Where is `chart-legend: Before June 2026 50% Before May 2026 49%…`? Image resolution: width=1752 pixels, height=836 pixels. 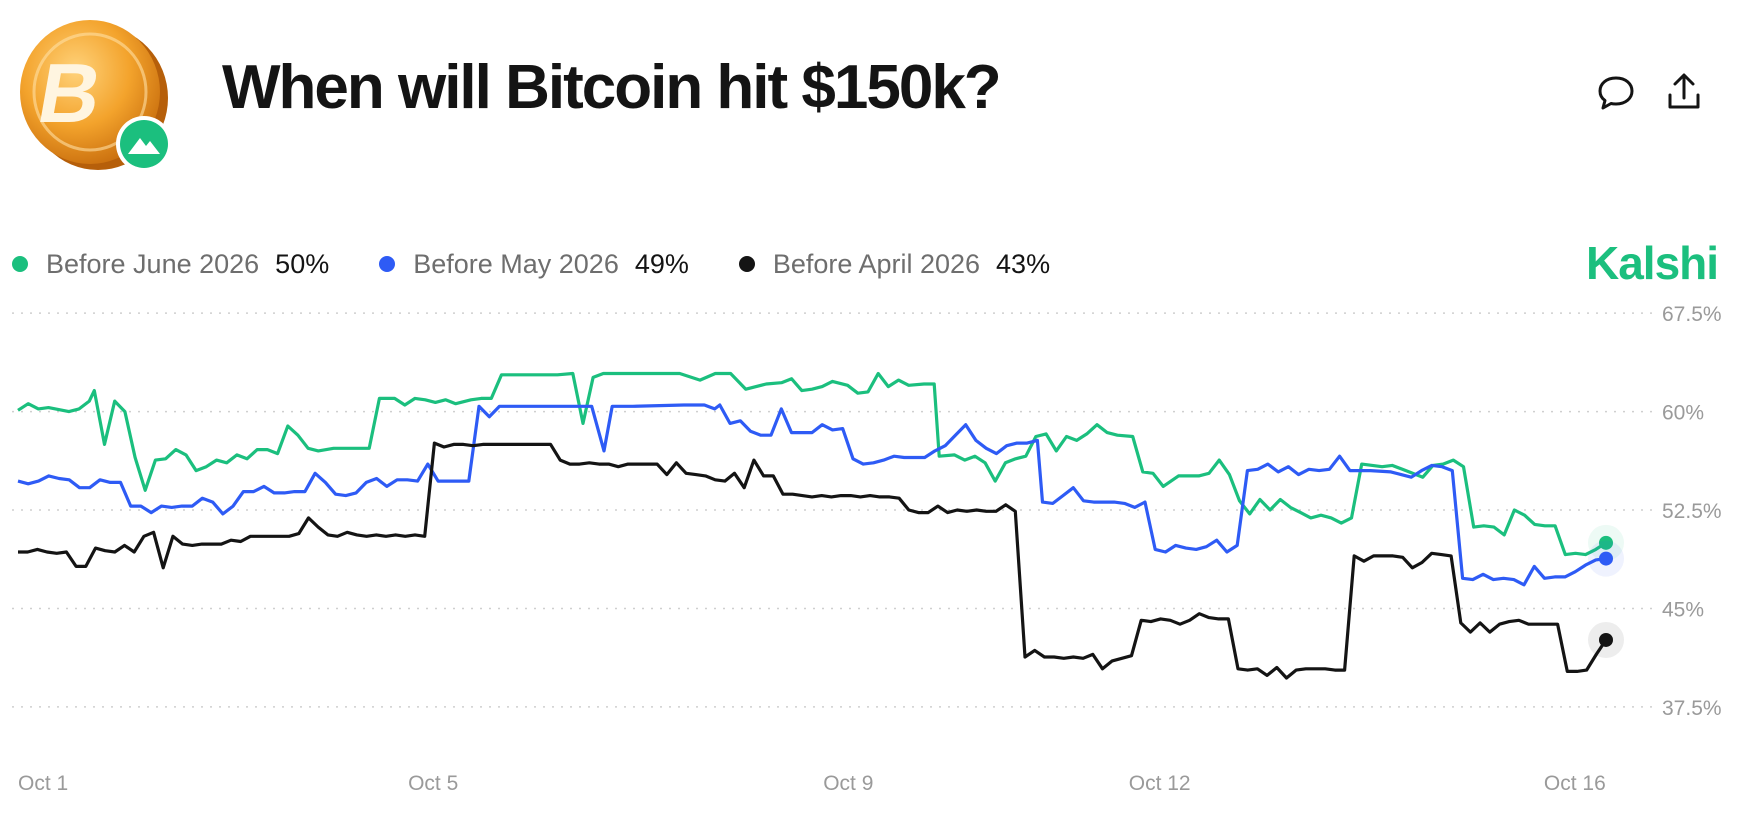
chart-legend: Before June 2026 50% Before May 2026 49%… is located at coordinates (556, 264).